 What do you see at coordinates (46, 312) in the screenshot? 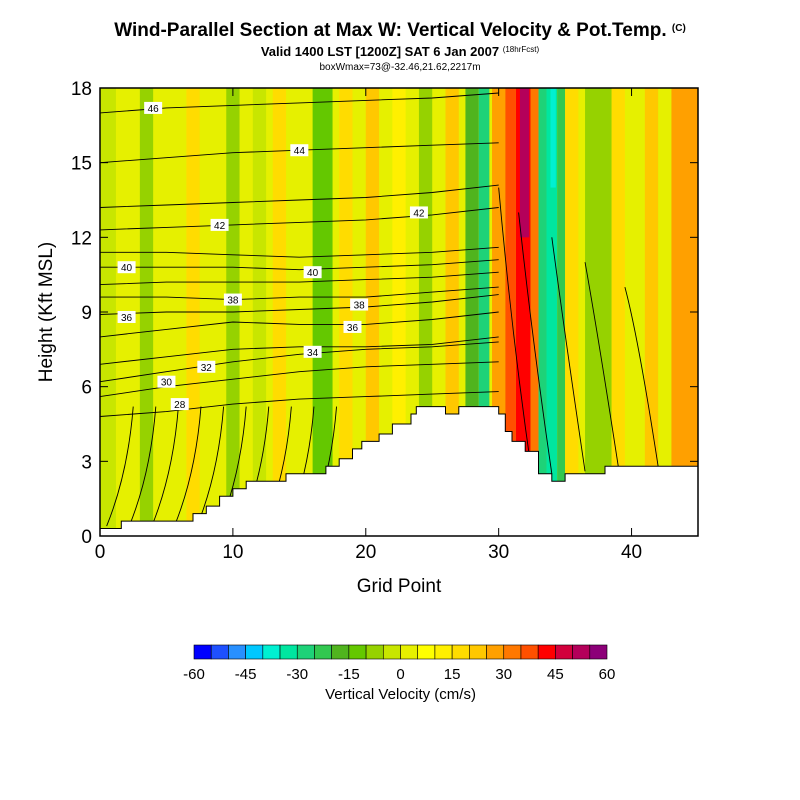
I see `y-axis-label: Height (Kft MSL)` at bounding box center [46, 312].